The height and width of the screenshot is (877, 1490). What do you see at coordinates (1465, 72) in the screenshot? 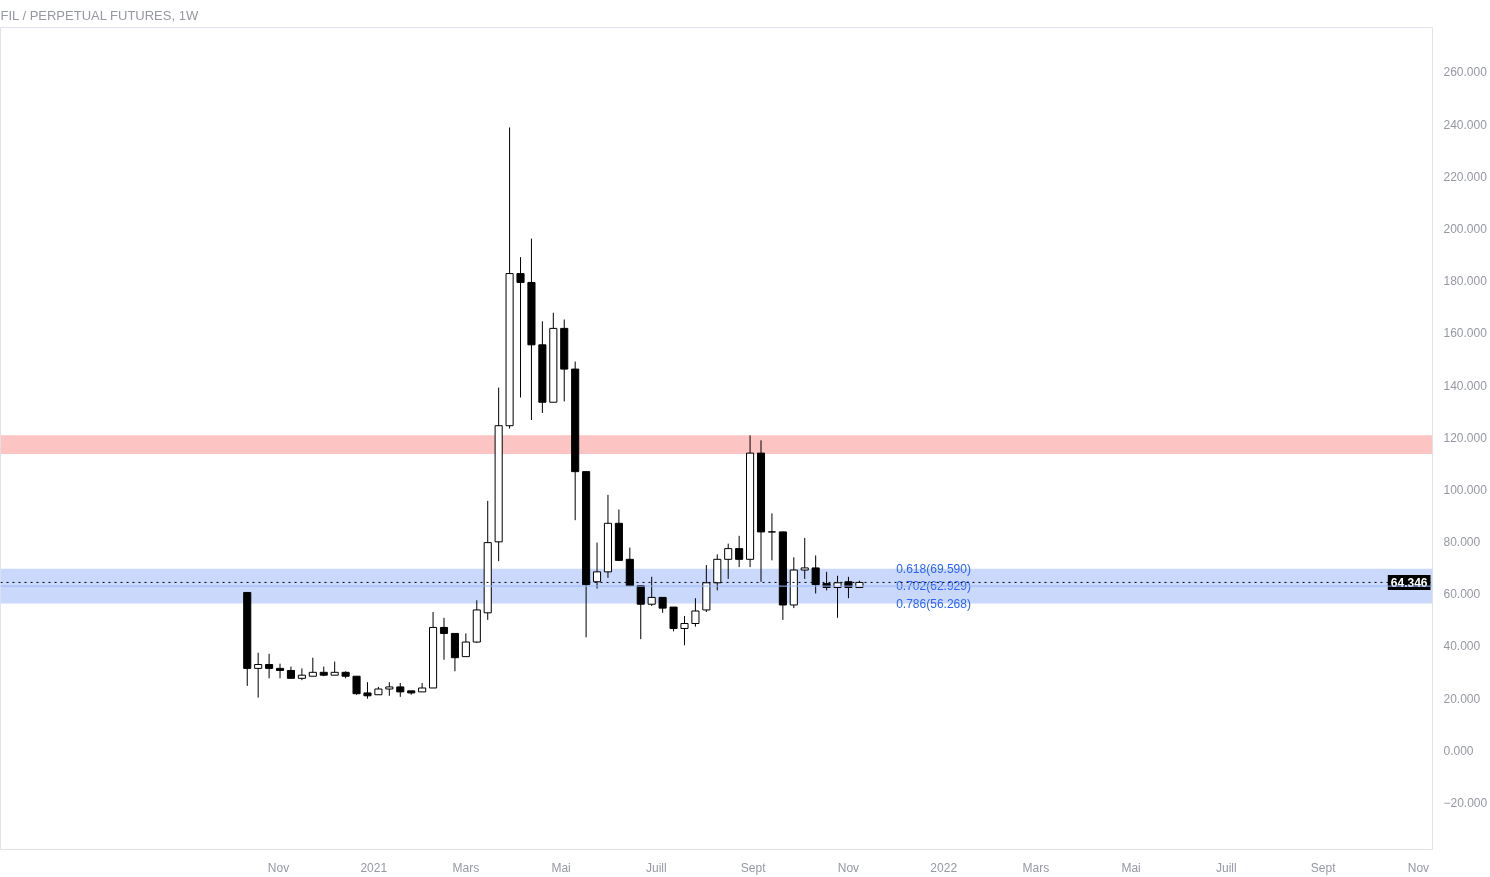
I see `y-tick-label: 260.000` at bounding box center [1465, 72].